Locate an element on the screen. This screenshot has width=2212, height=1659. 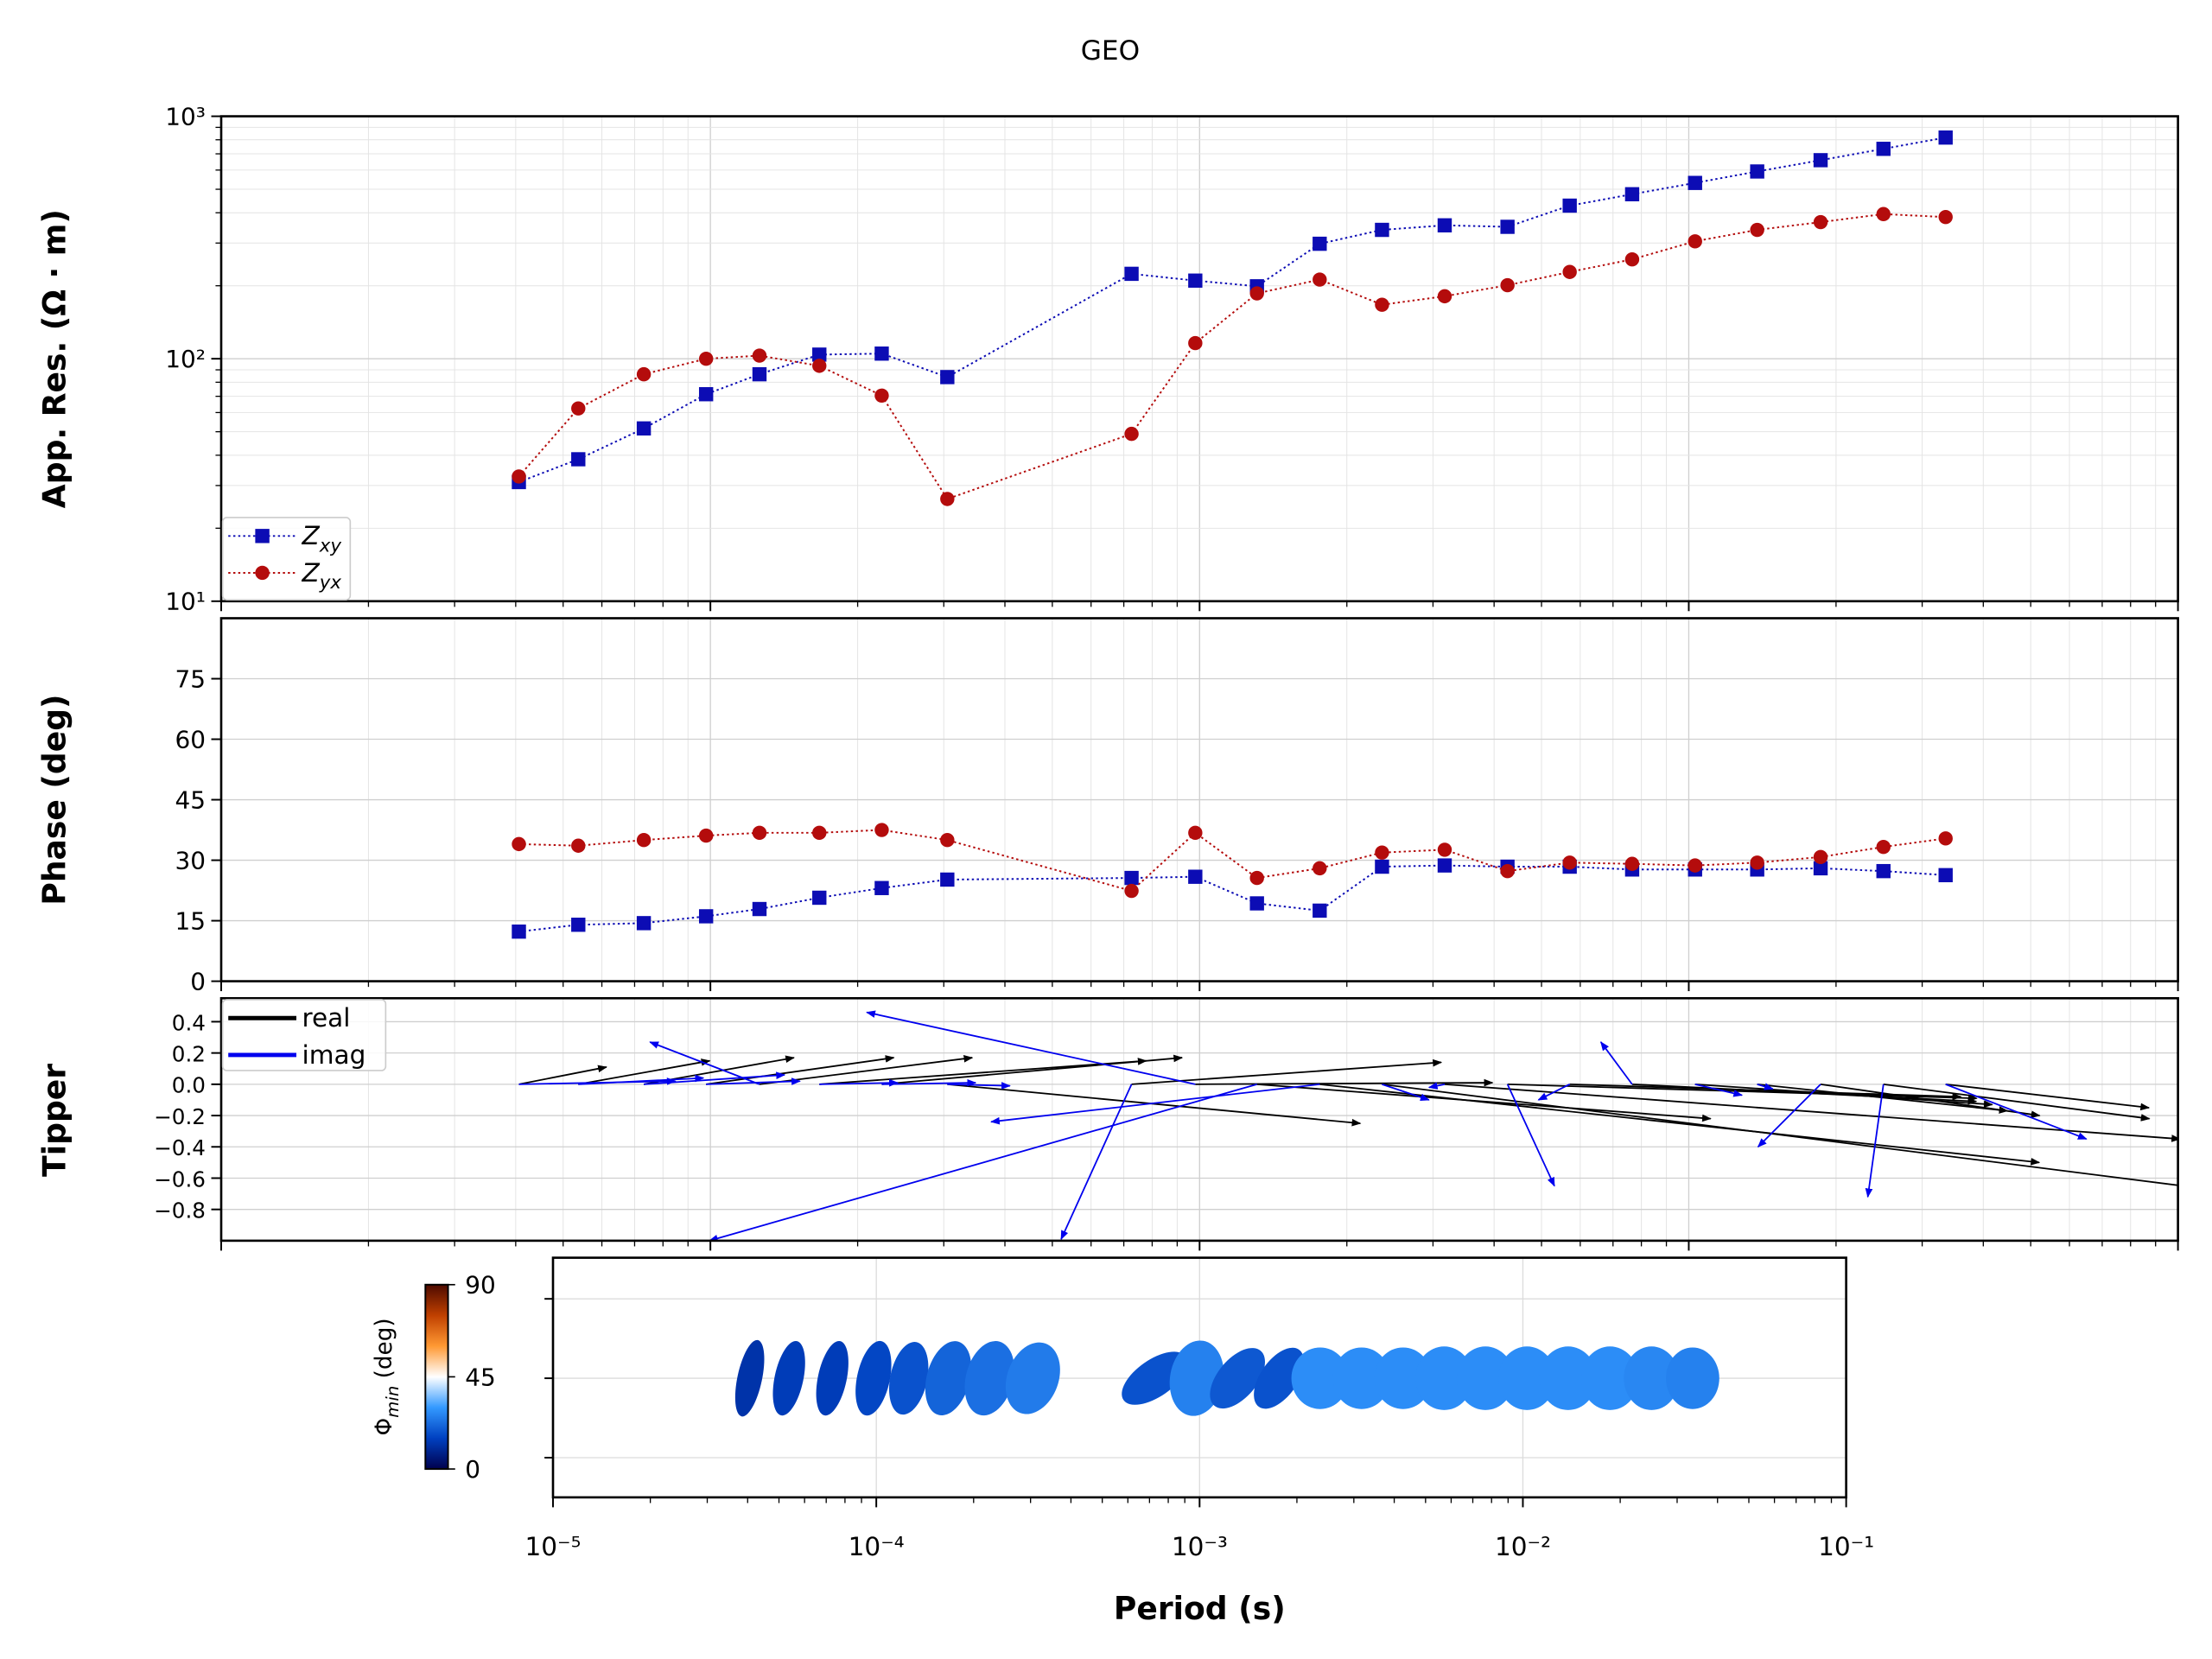
y-tick-label: −0.4 is located at coordinates (180, 1147).